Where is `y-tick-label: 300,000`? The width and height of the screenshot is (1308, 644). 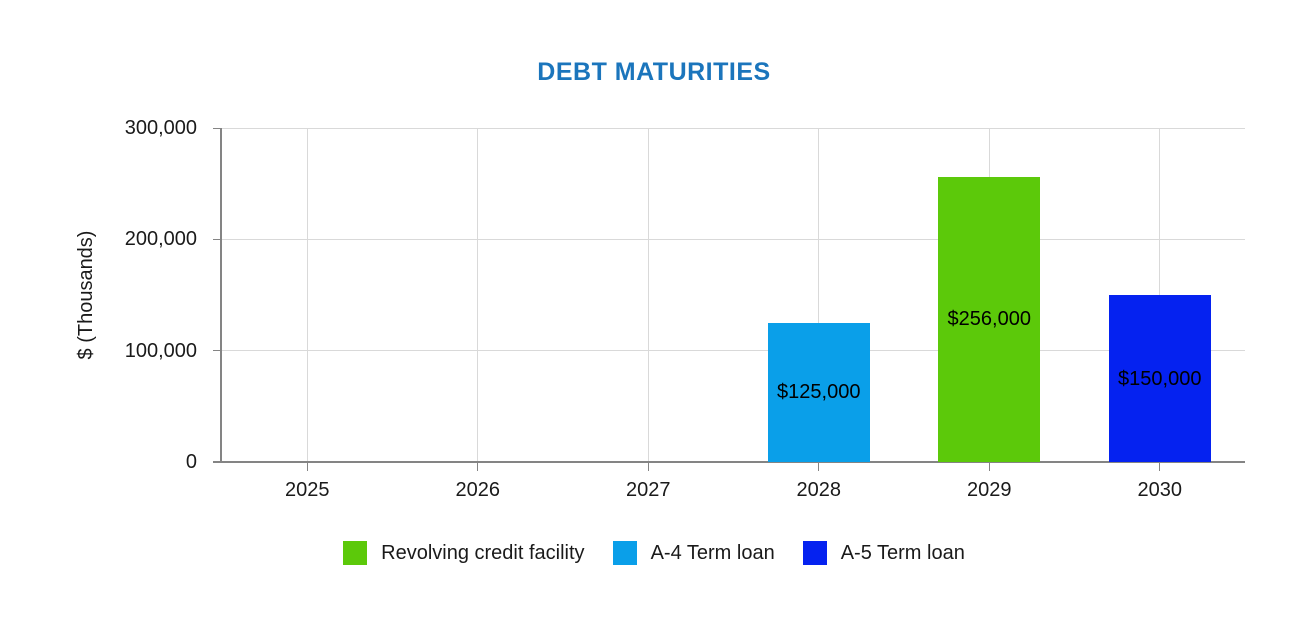 y-tick-label: 300,000 is located at coordinates (160, 128).